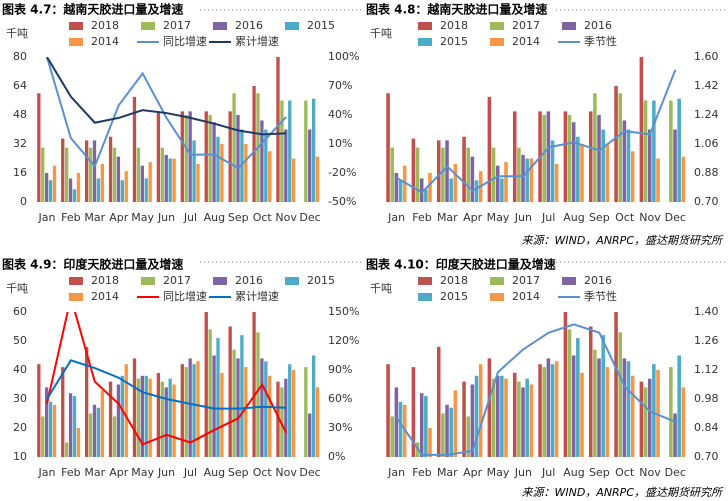  What do you see at coordinates (70, 472) in the screenshot?
I see `x-tick-label: Feb` at bounding box center [70, 472].